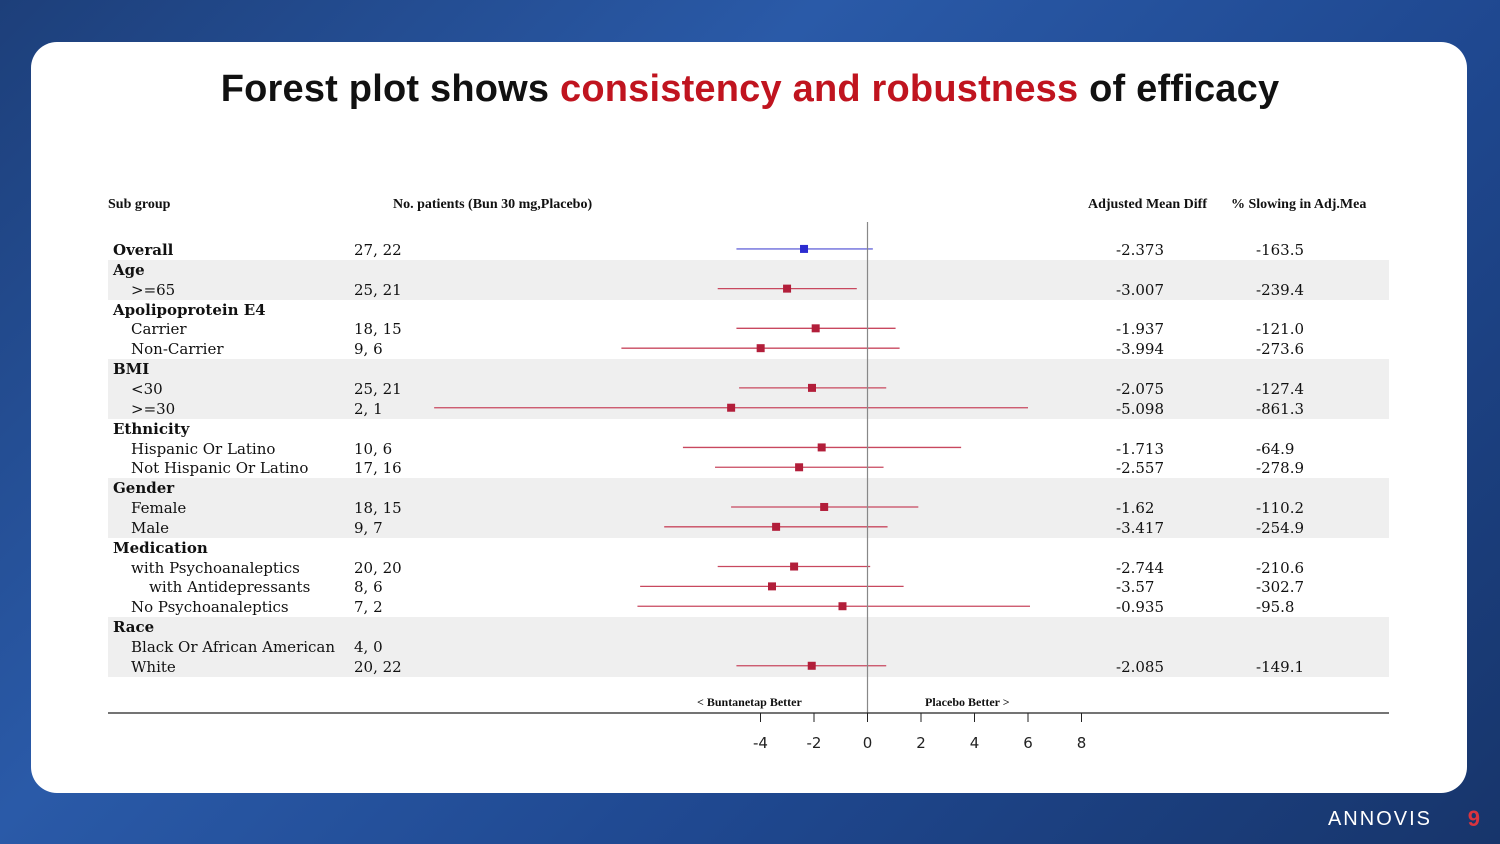  What do you see at coordinates (1140, 349) in the screenshot?
I see `row-adj-mean-diff: -3.994` at bounding box center [1140, 349].